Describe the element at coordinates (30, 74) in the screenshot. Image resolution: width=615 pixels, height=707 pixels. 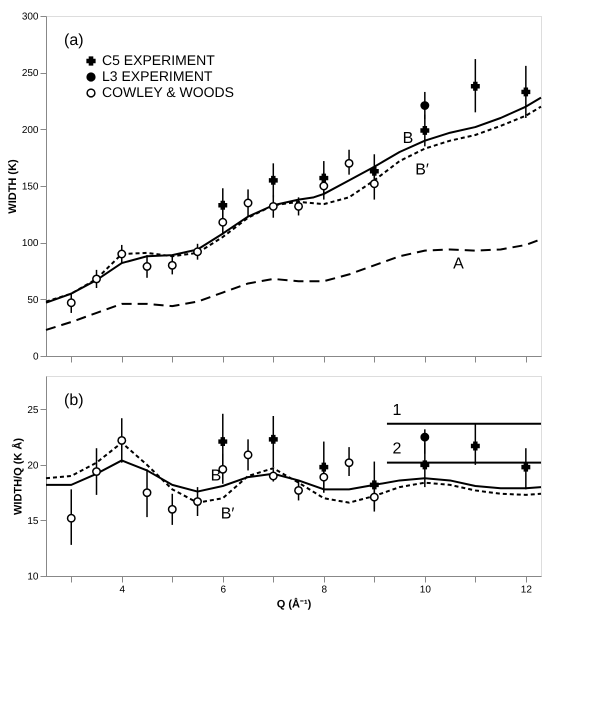
I see `y-tick-label: 250` at that location.